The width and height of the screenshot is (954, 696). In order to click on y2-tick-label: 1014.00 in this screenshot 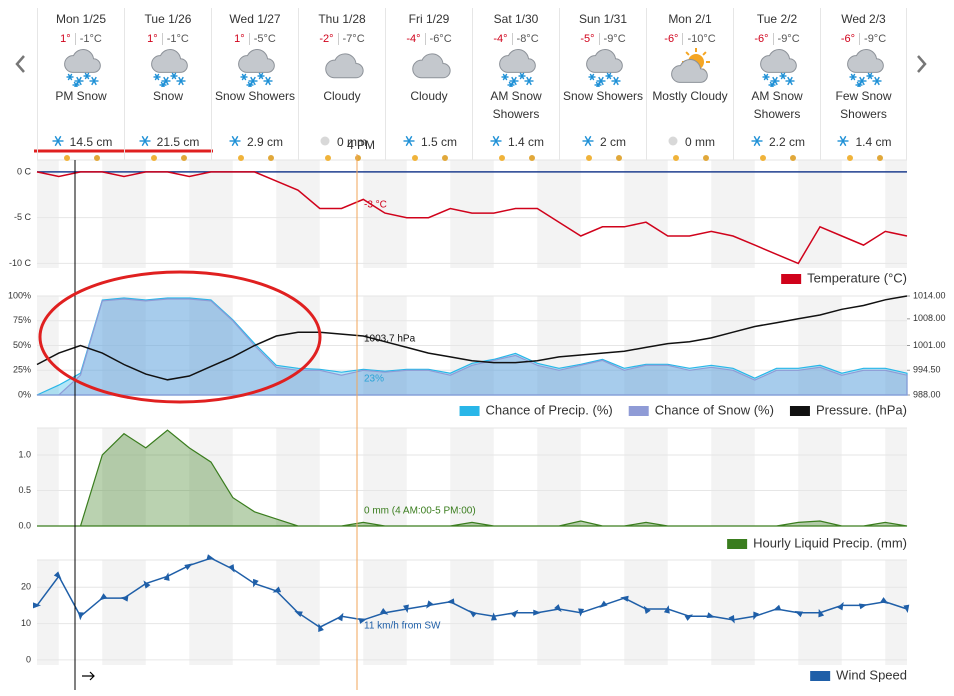, I will do `click(929, 295)`.